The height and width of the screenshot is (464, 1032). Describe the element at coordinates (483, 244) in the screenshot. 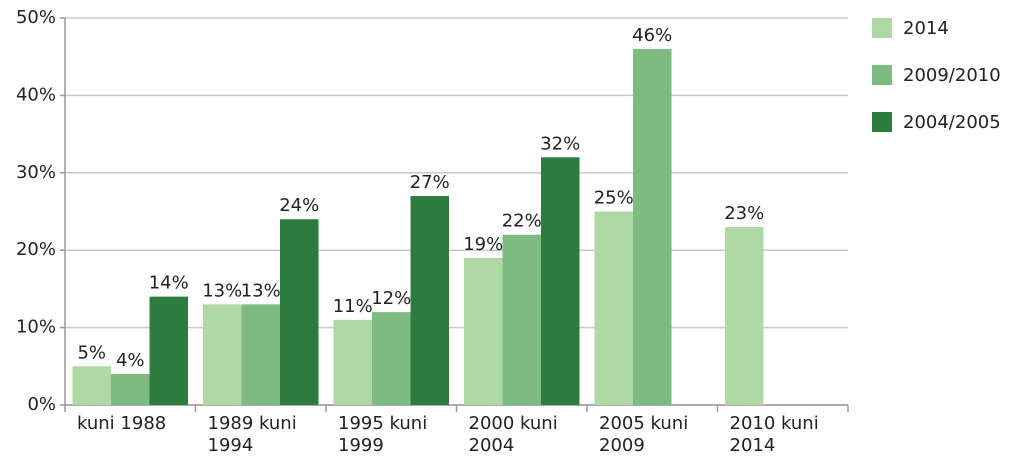

I see `data-label: 19%` at that location.